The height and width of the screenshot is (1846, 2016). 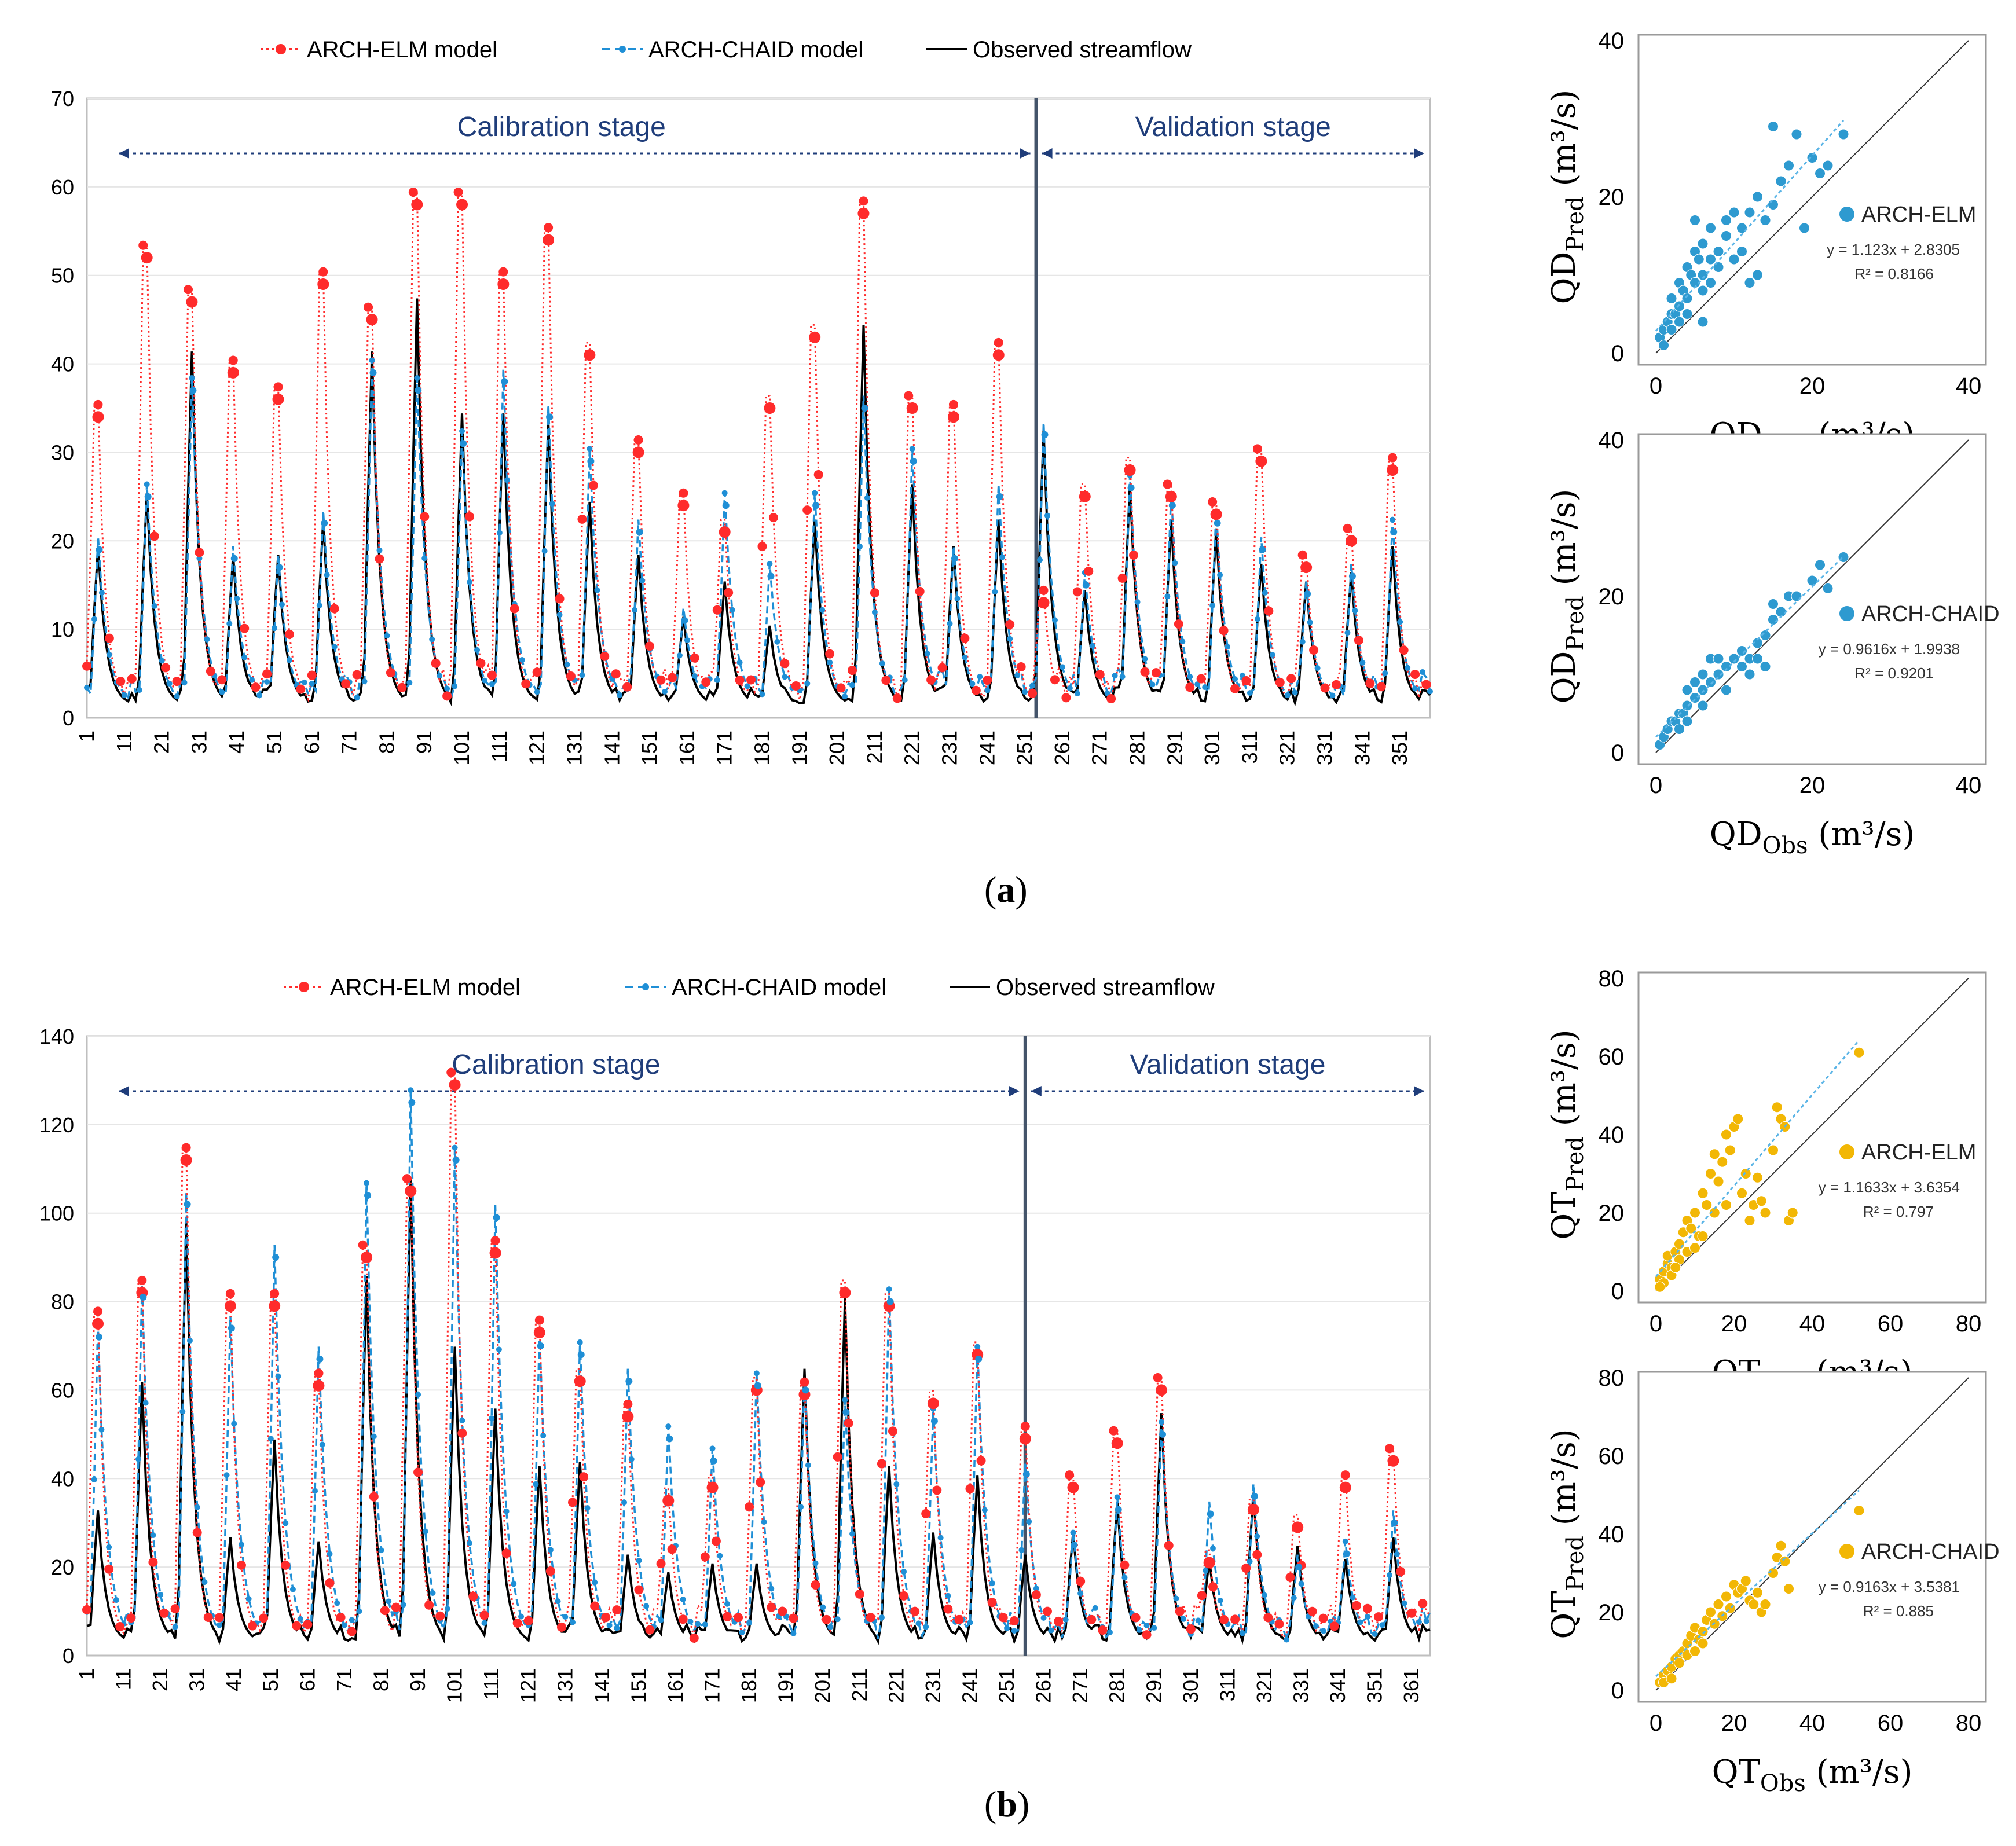 What do you see at coordinates (56, 1213) in the screenshot?
I see `y-tick-label: 100` at bounding box center [56, 1213].